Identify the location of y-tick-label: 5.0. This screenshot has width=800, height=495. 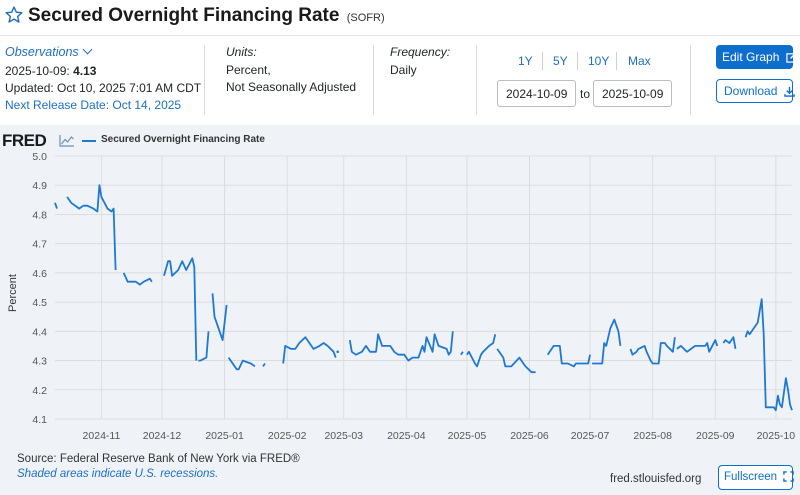
(39, 157).